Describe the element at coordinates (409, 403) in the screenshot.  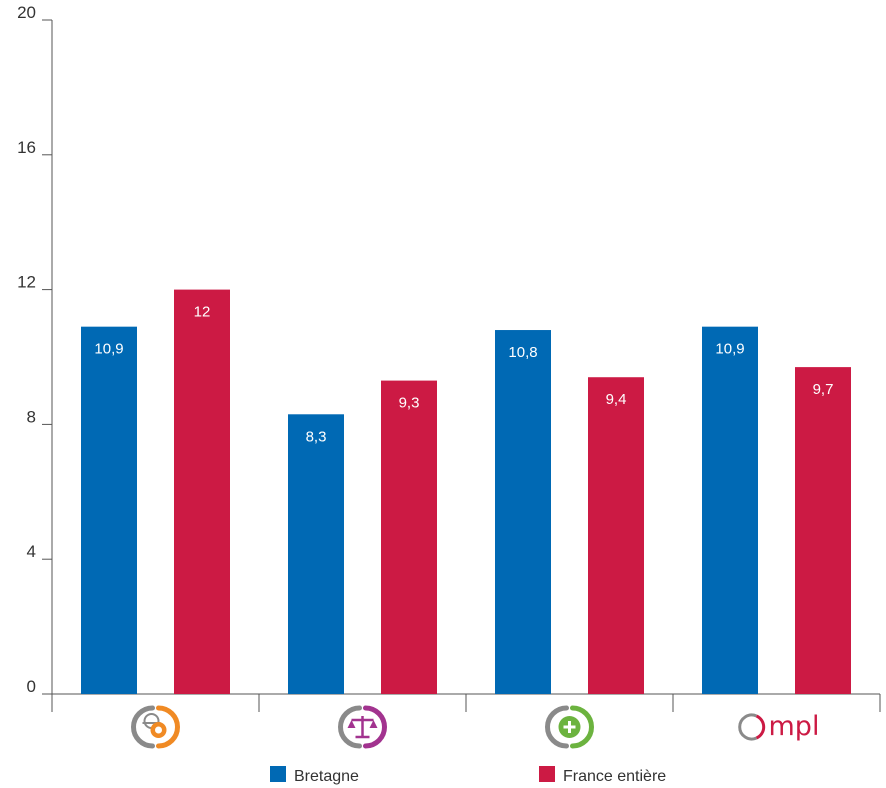
I see `bar-value-label: 9,3` at that location.